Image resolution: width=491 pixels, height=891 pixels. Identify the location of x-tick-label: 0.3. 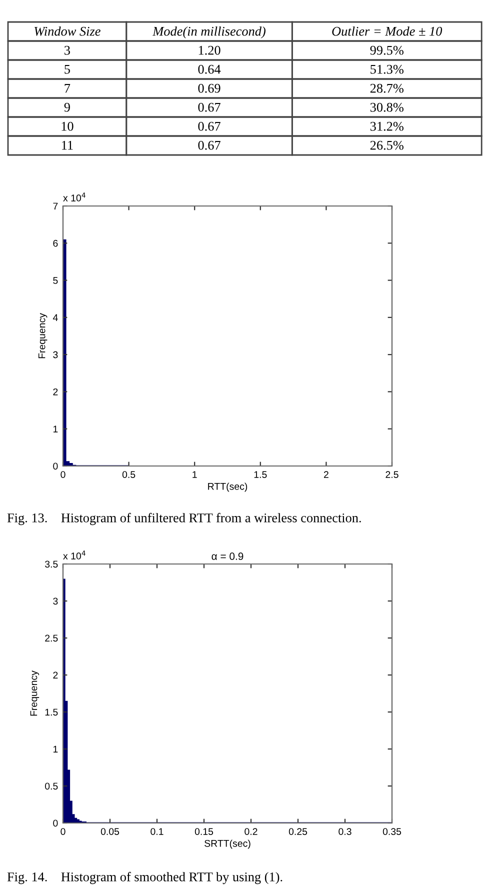
(345, 831).